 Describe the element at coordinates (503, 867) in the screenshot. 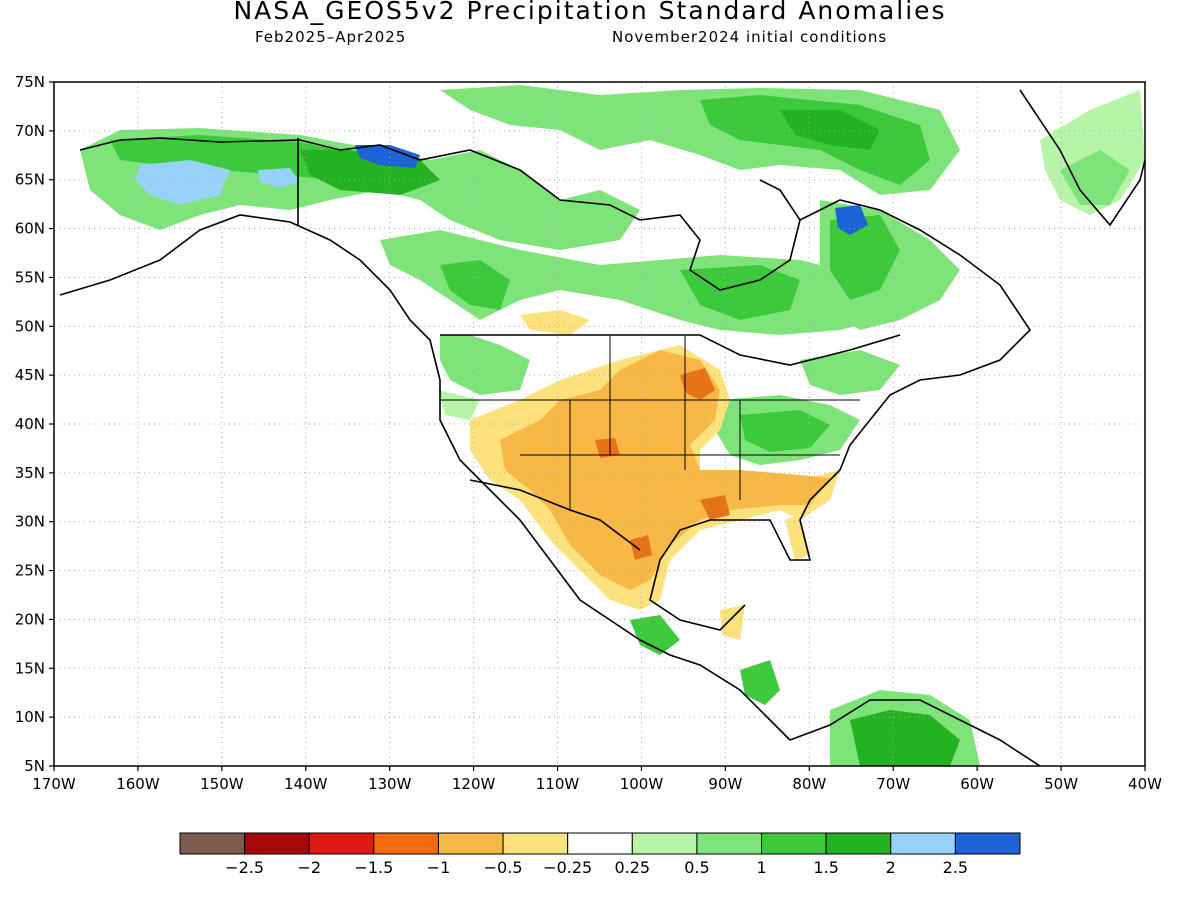

I see `colorbar-label: −0.5` at that location.